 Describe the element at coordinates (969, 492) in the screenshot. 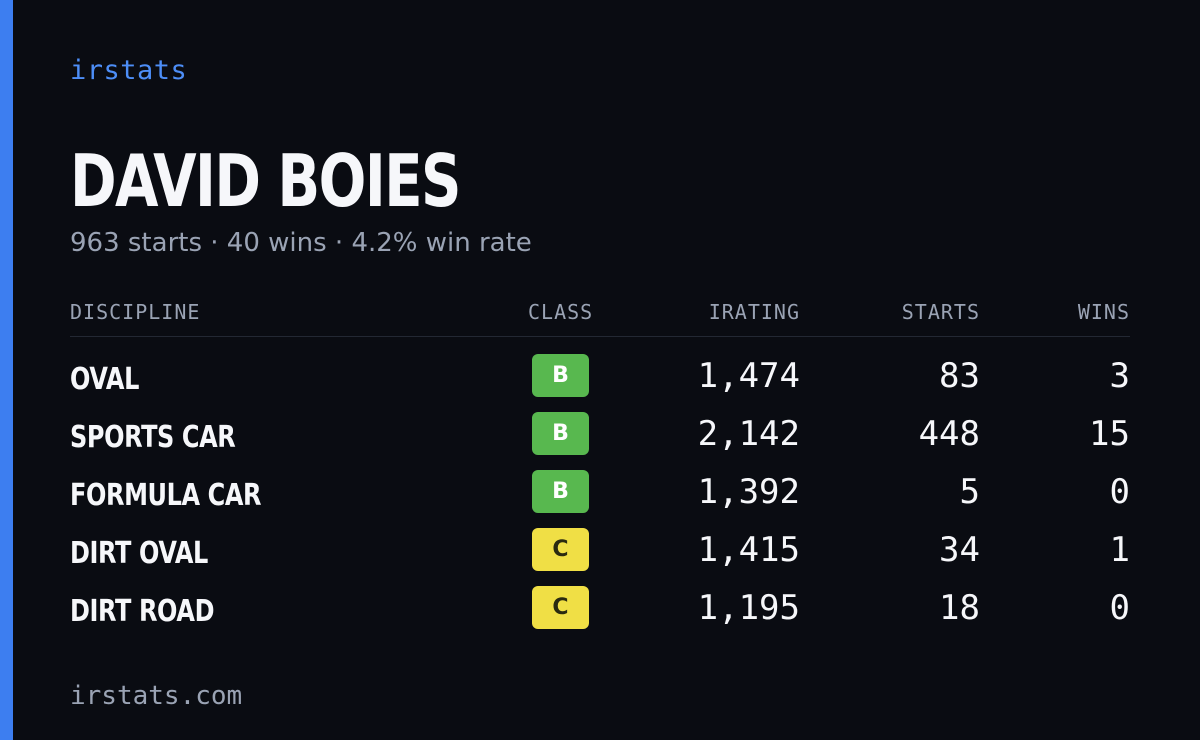

I see `starts-value: 5` at that location.